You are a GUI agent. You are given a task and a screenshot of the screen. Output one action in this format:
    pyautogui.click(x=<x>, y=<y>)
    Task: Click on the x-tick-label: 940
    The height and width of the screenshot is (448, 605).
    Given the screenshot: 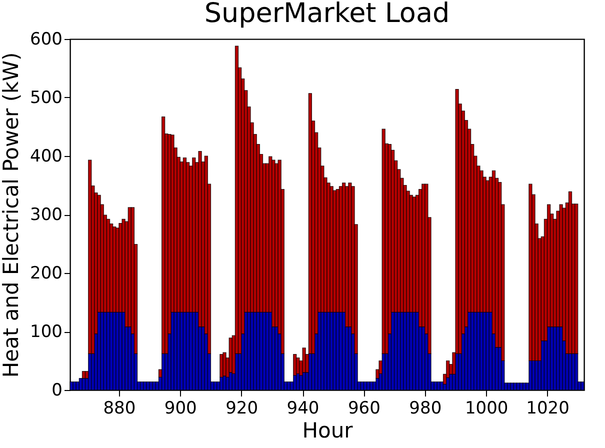 What is the action you would take?
    pyautogui.click(x=303, y=408)
    